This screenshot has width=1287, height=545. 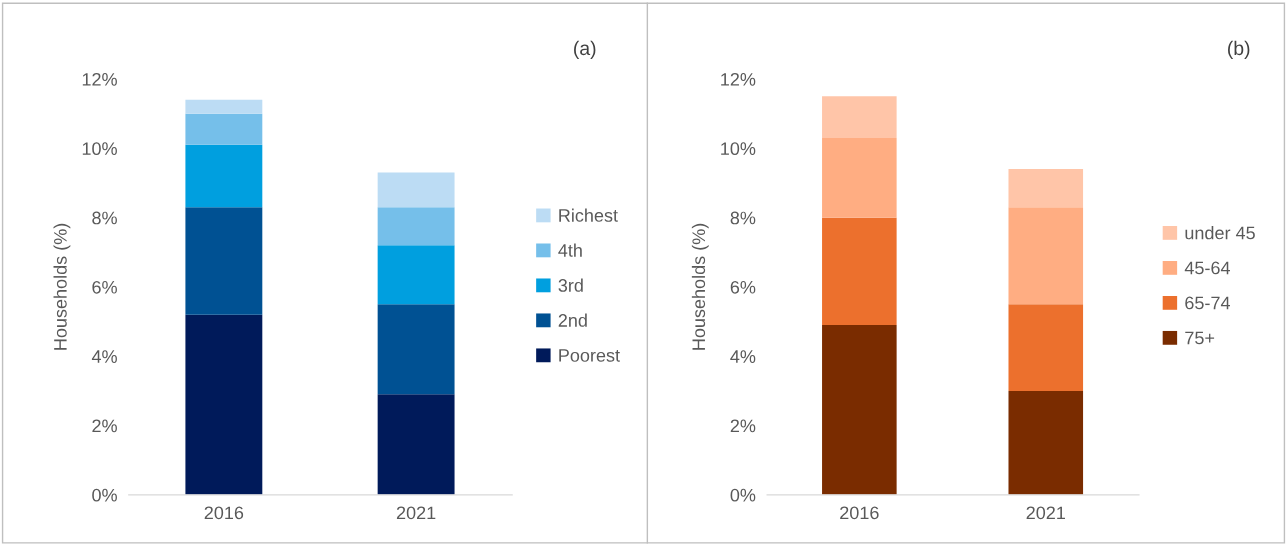 I want to click on text: (a), so click(x=585, y=49).